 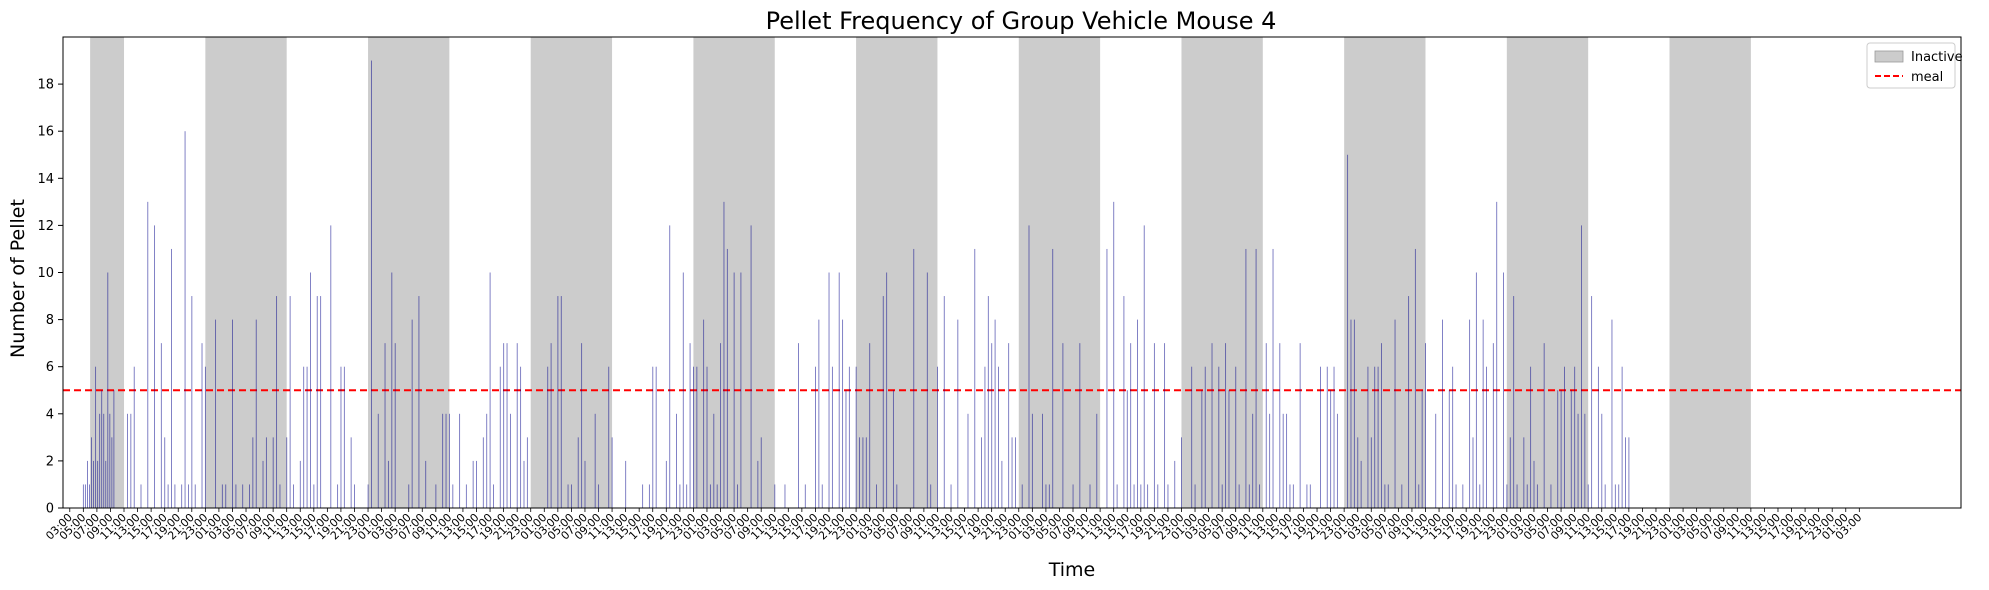 I want to click on y-tick-label: 8, so click(x=50, y=320).